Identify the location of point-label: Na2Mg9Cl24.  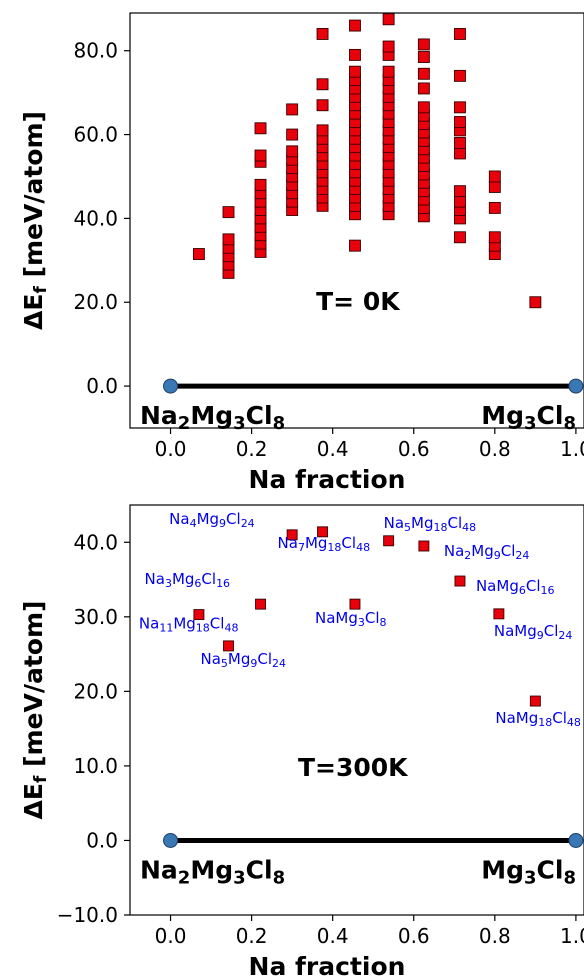
(487, 552).